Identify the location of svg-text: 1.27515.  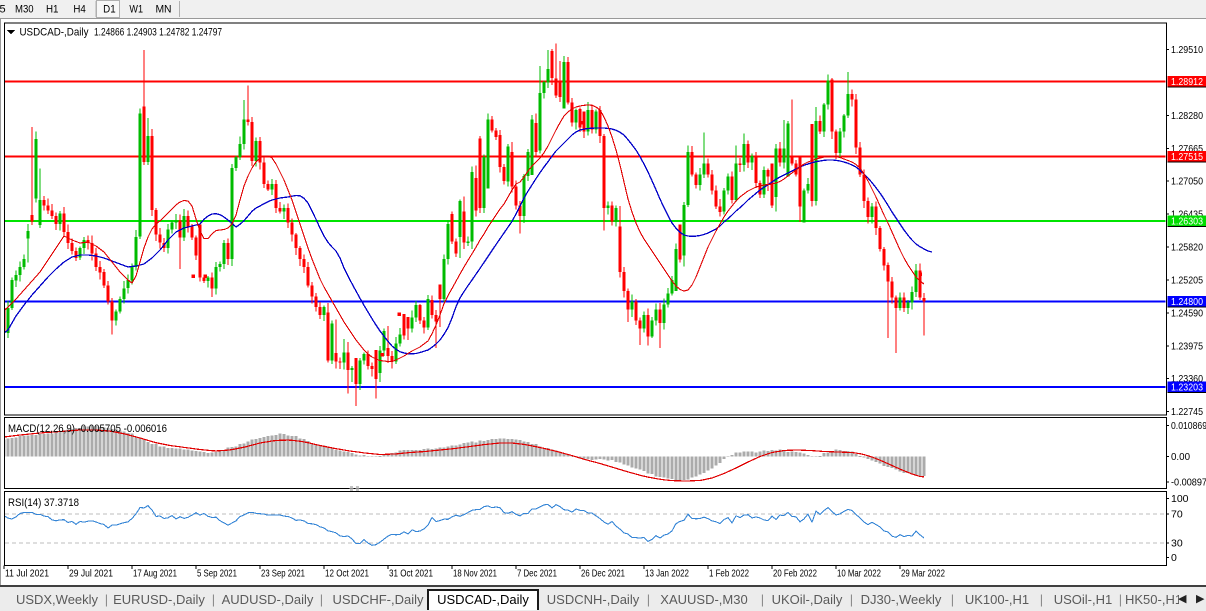
(1187, 157).